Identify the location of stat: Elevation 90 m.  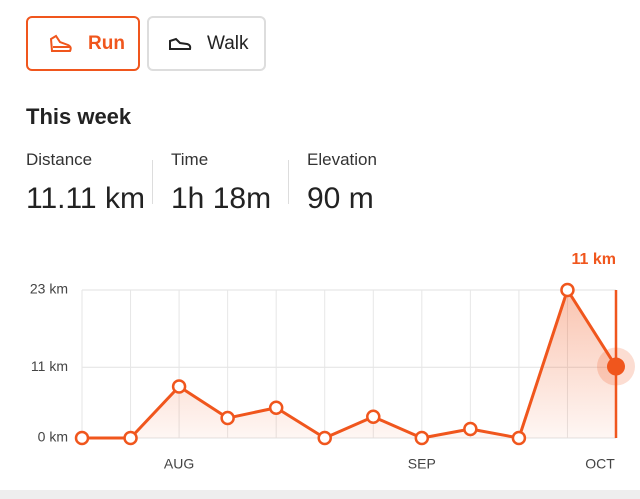
(342, 183).